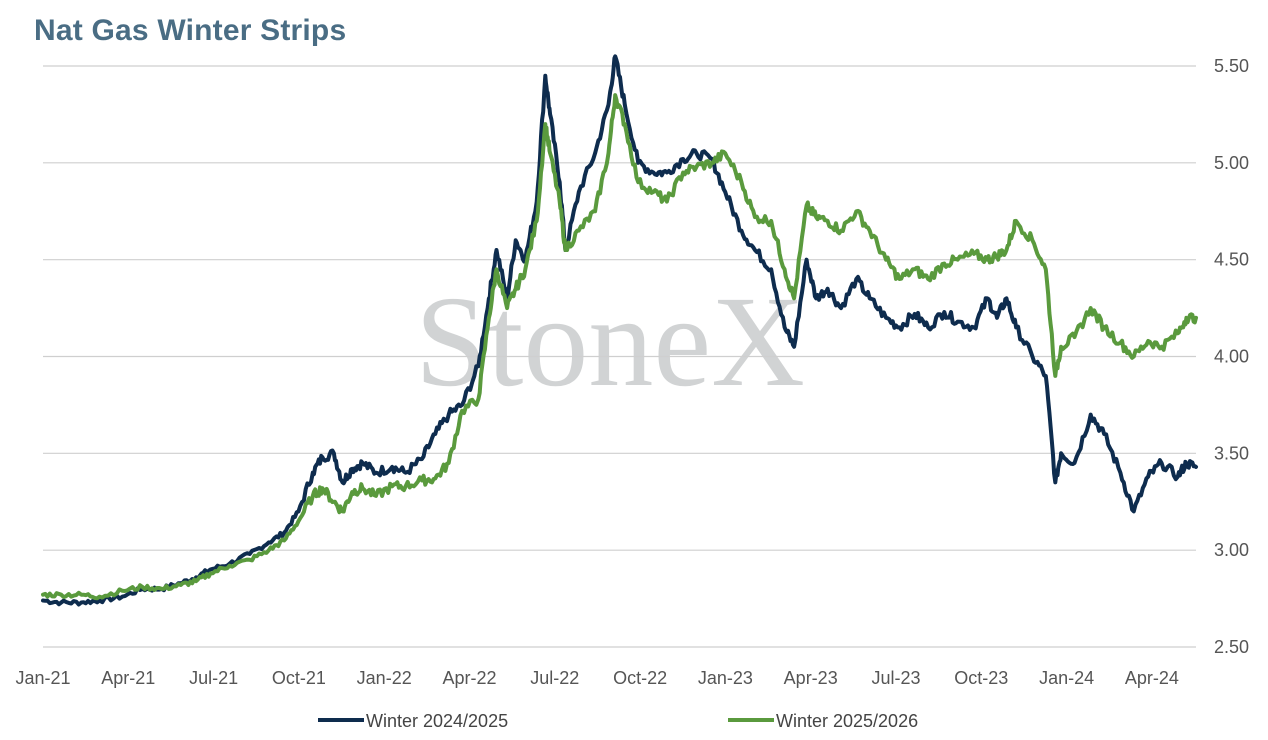 This screenshot has height=740, width=1268. I want to click on x-tick-label: Oct-22, so click(640, 678).